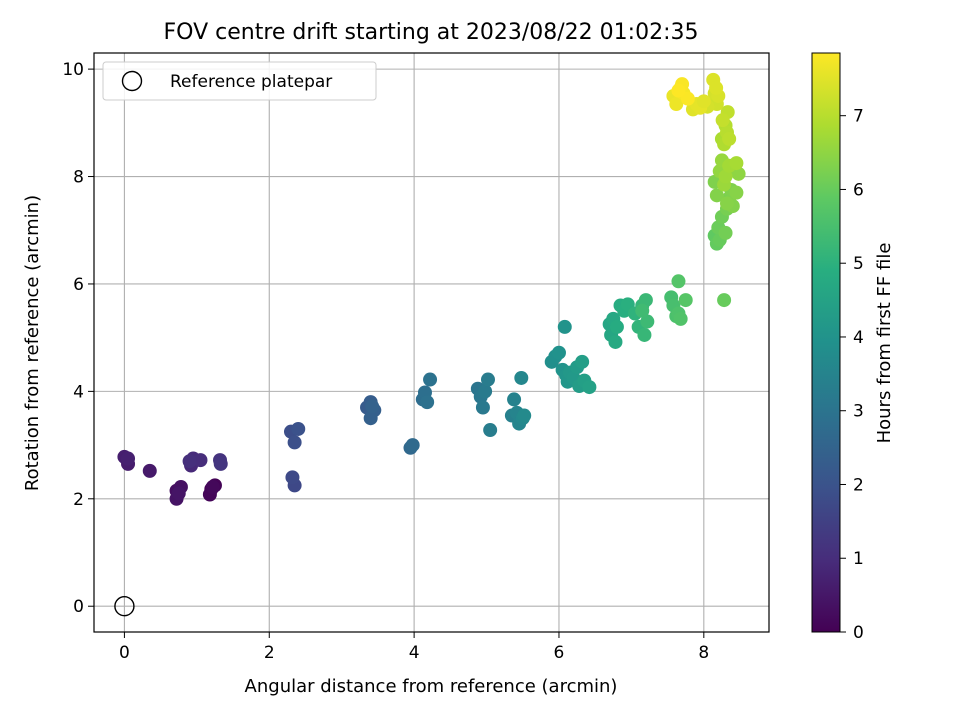  I want to click on colorbar-tick-label: 5, so click(858, 264).